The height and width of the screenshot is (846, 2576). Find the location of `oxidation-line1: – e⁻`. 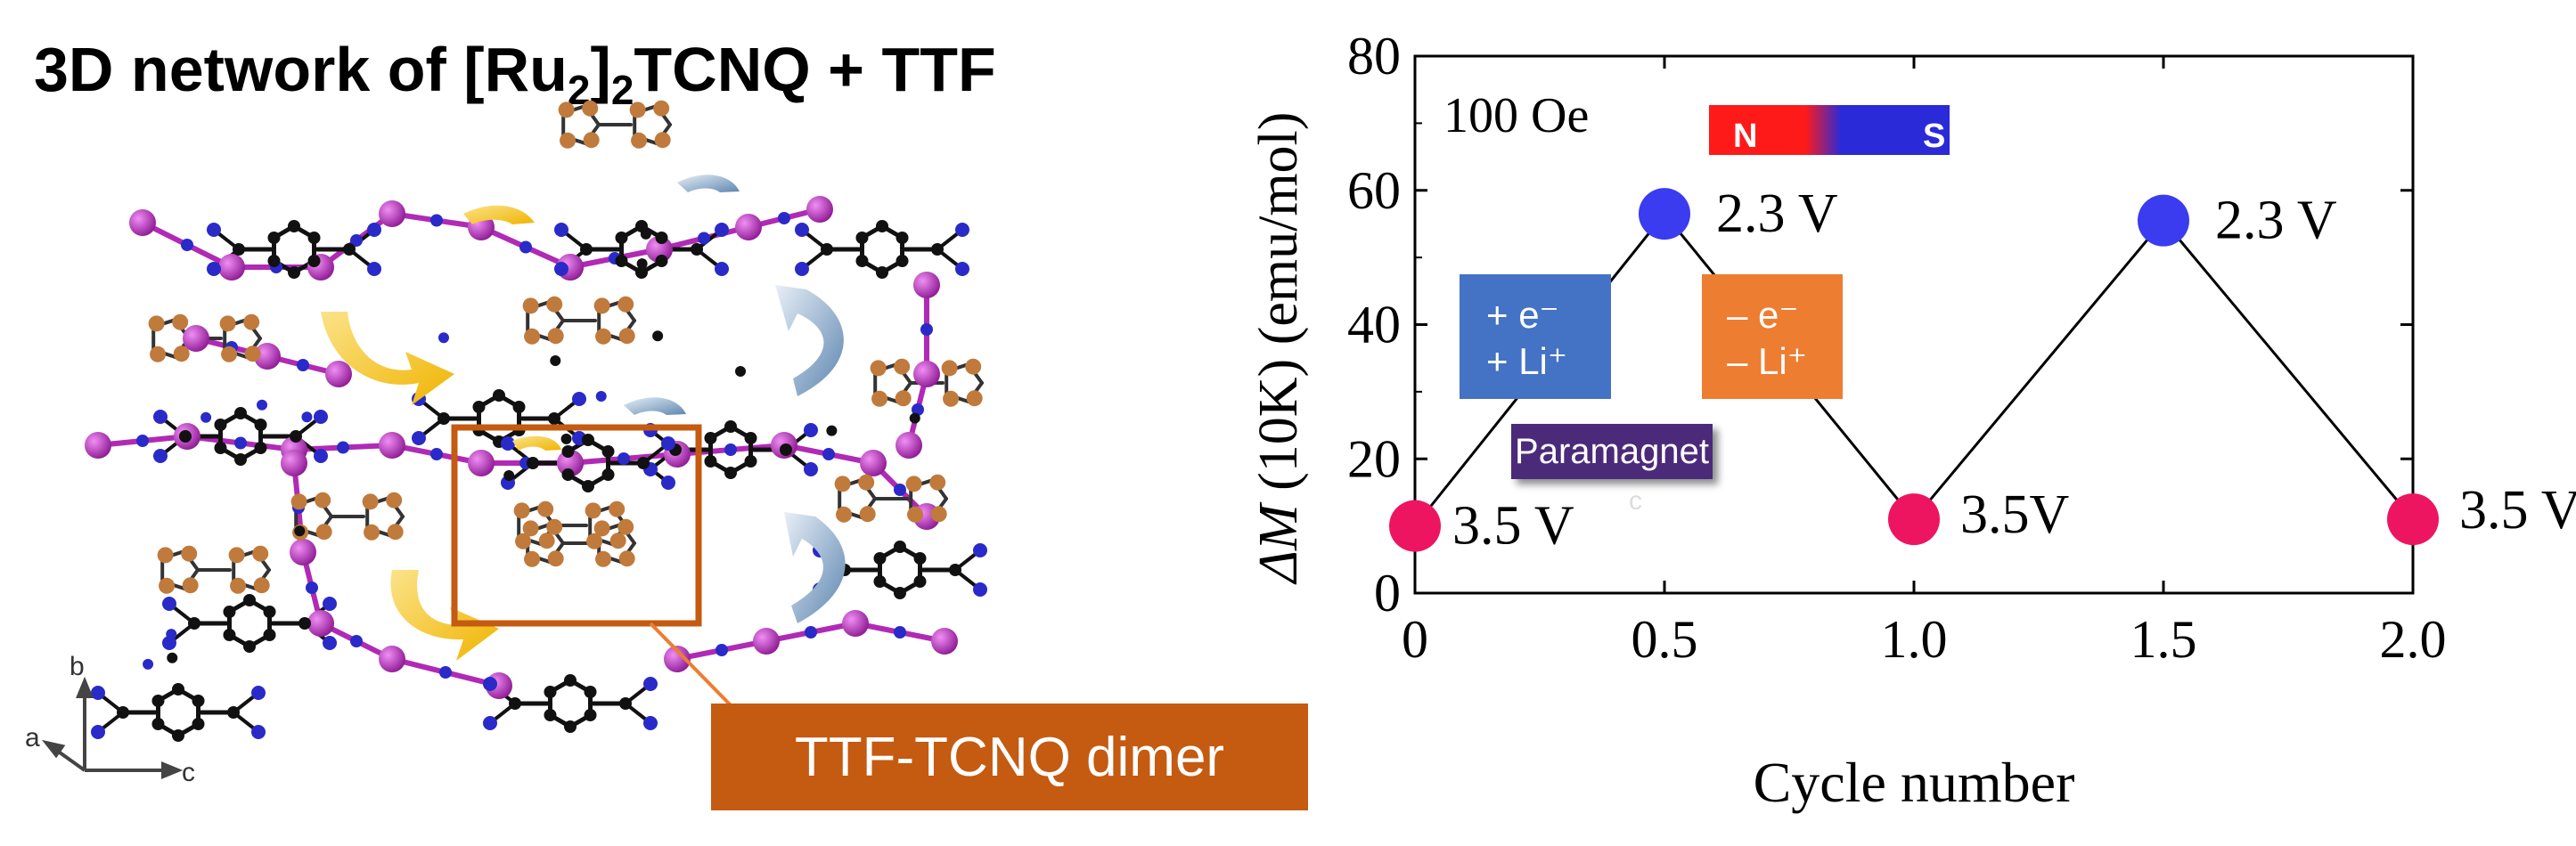

oxidation-line1: – e⁻ is located at coordinates (1763, 315).